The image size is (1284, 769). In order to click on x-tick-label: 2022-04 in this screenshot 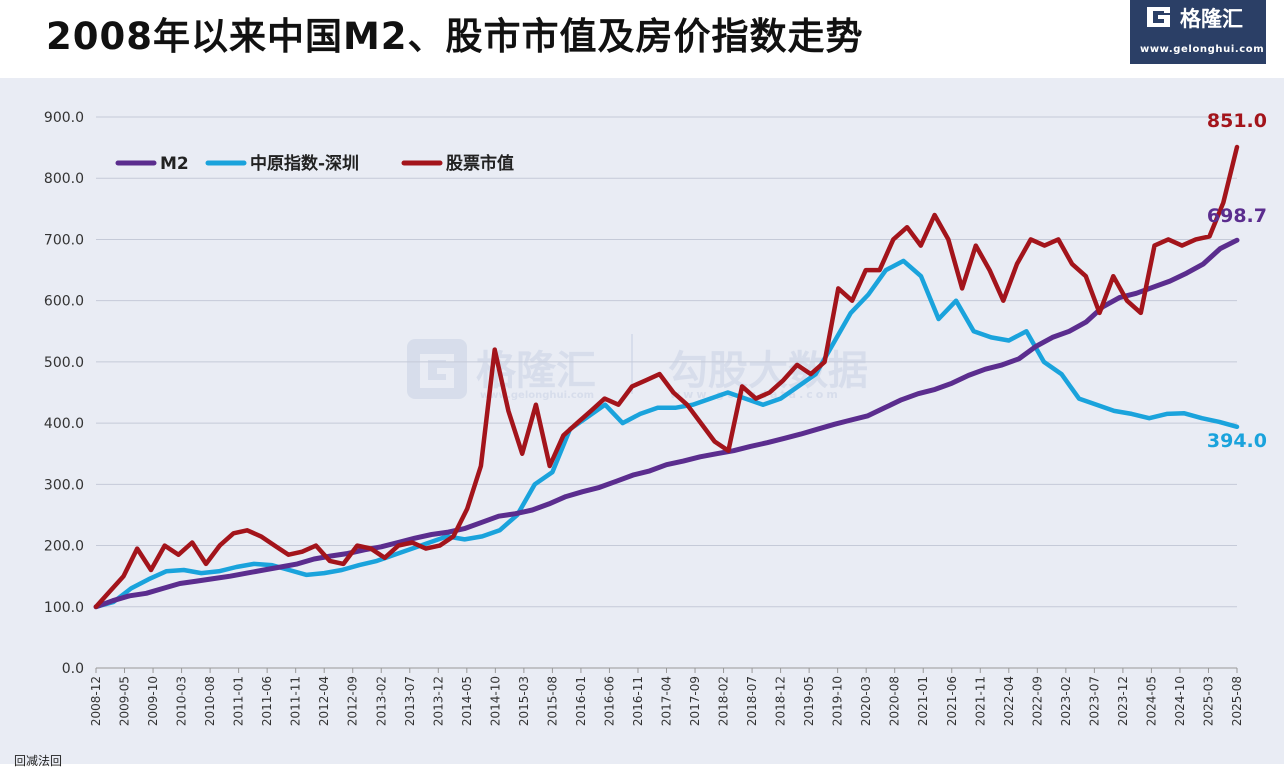, I will do `click(1009, 701)`.